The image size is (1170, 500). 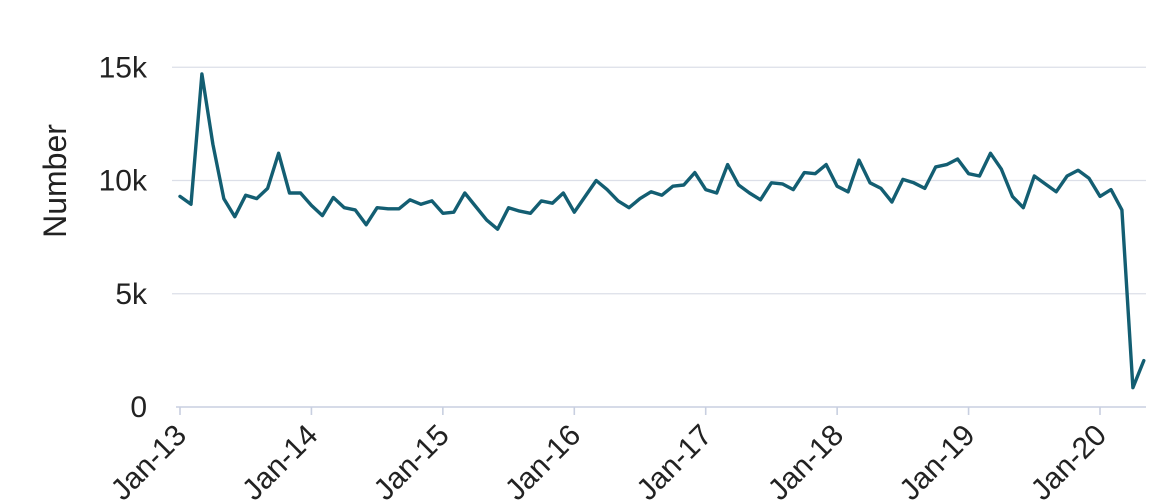 I want to click on x-tick-label: Jan-13, so click(x=149, y=459).